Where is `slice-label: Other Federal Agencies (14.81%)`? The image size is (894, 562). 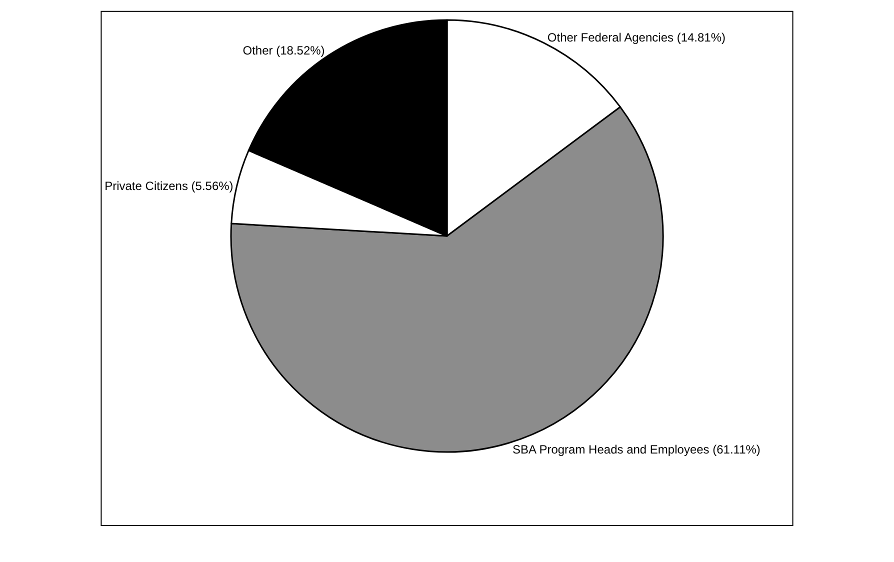 slice-label: Other Federal Agencies (14.81%) is located at coordinates (636, 37).